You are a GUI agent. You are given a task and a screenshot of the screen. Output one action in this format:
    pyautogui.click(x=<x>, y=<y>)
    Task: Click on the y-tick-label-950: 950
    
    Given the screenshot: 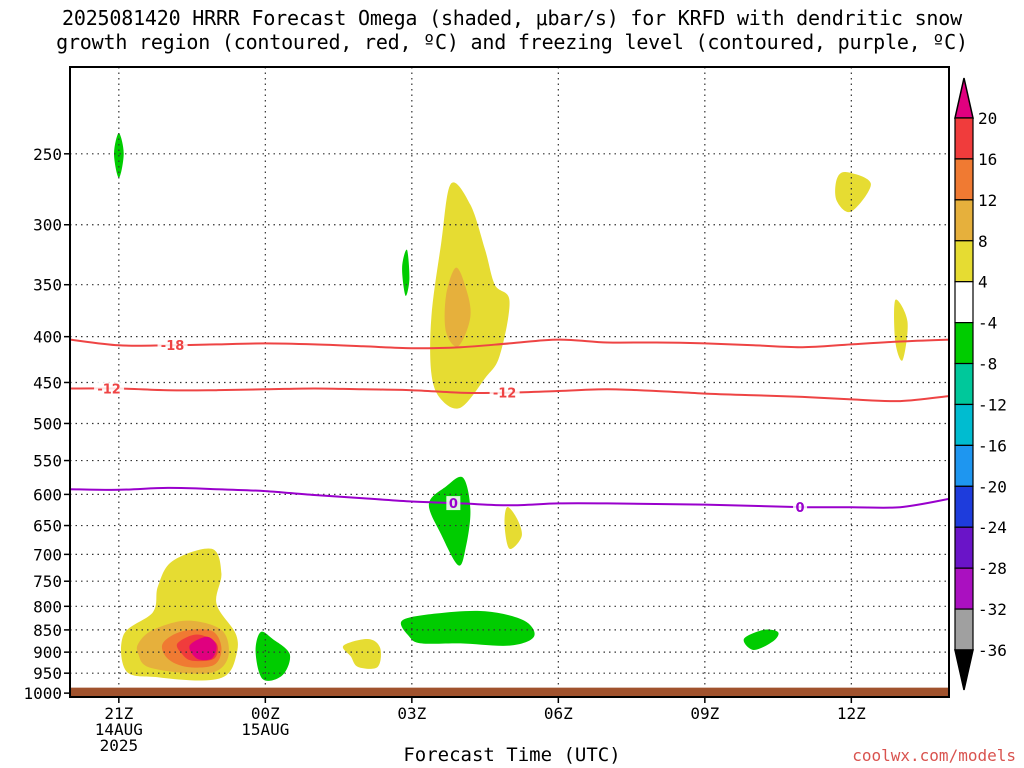 What is the action you would take?
    pyautogui.click(x=47, y=673)
    